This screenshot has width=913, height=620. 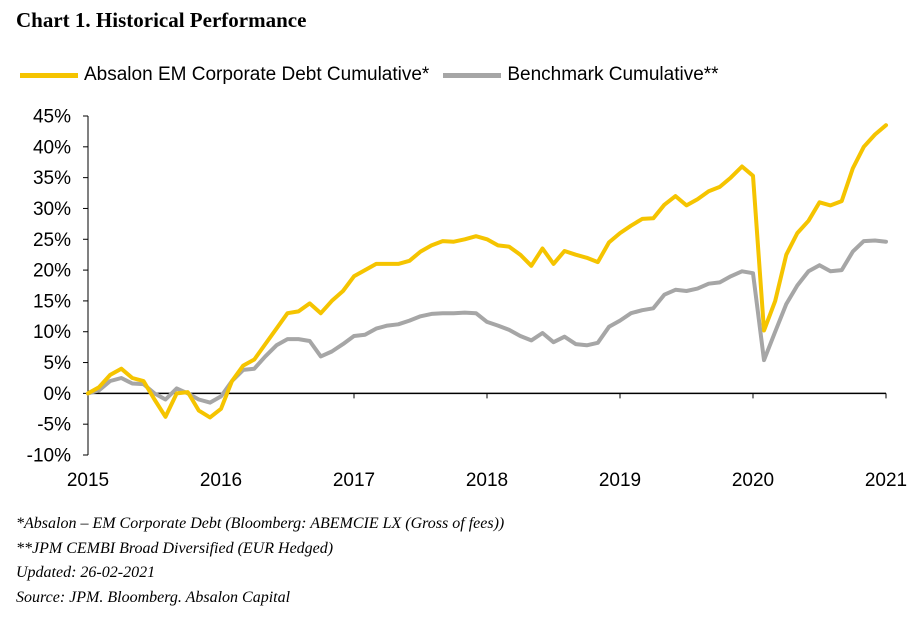 I want to click on y-tick-label: 30%, so click(x=52, y=209).